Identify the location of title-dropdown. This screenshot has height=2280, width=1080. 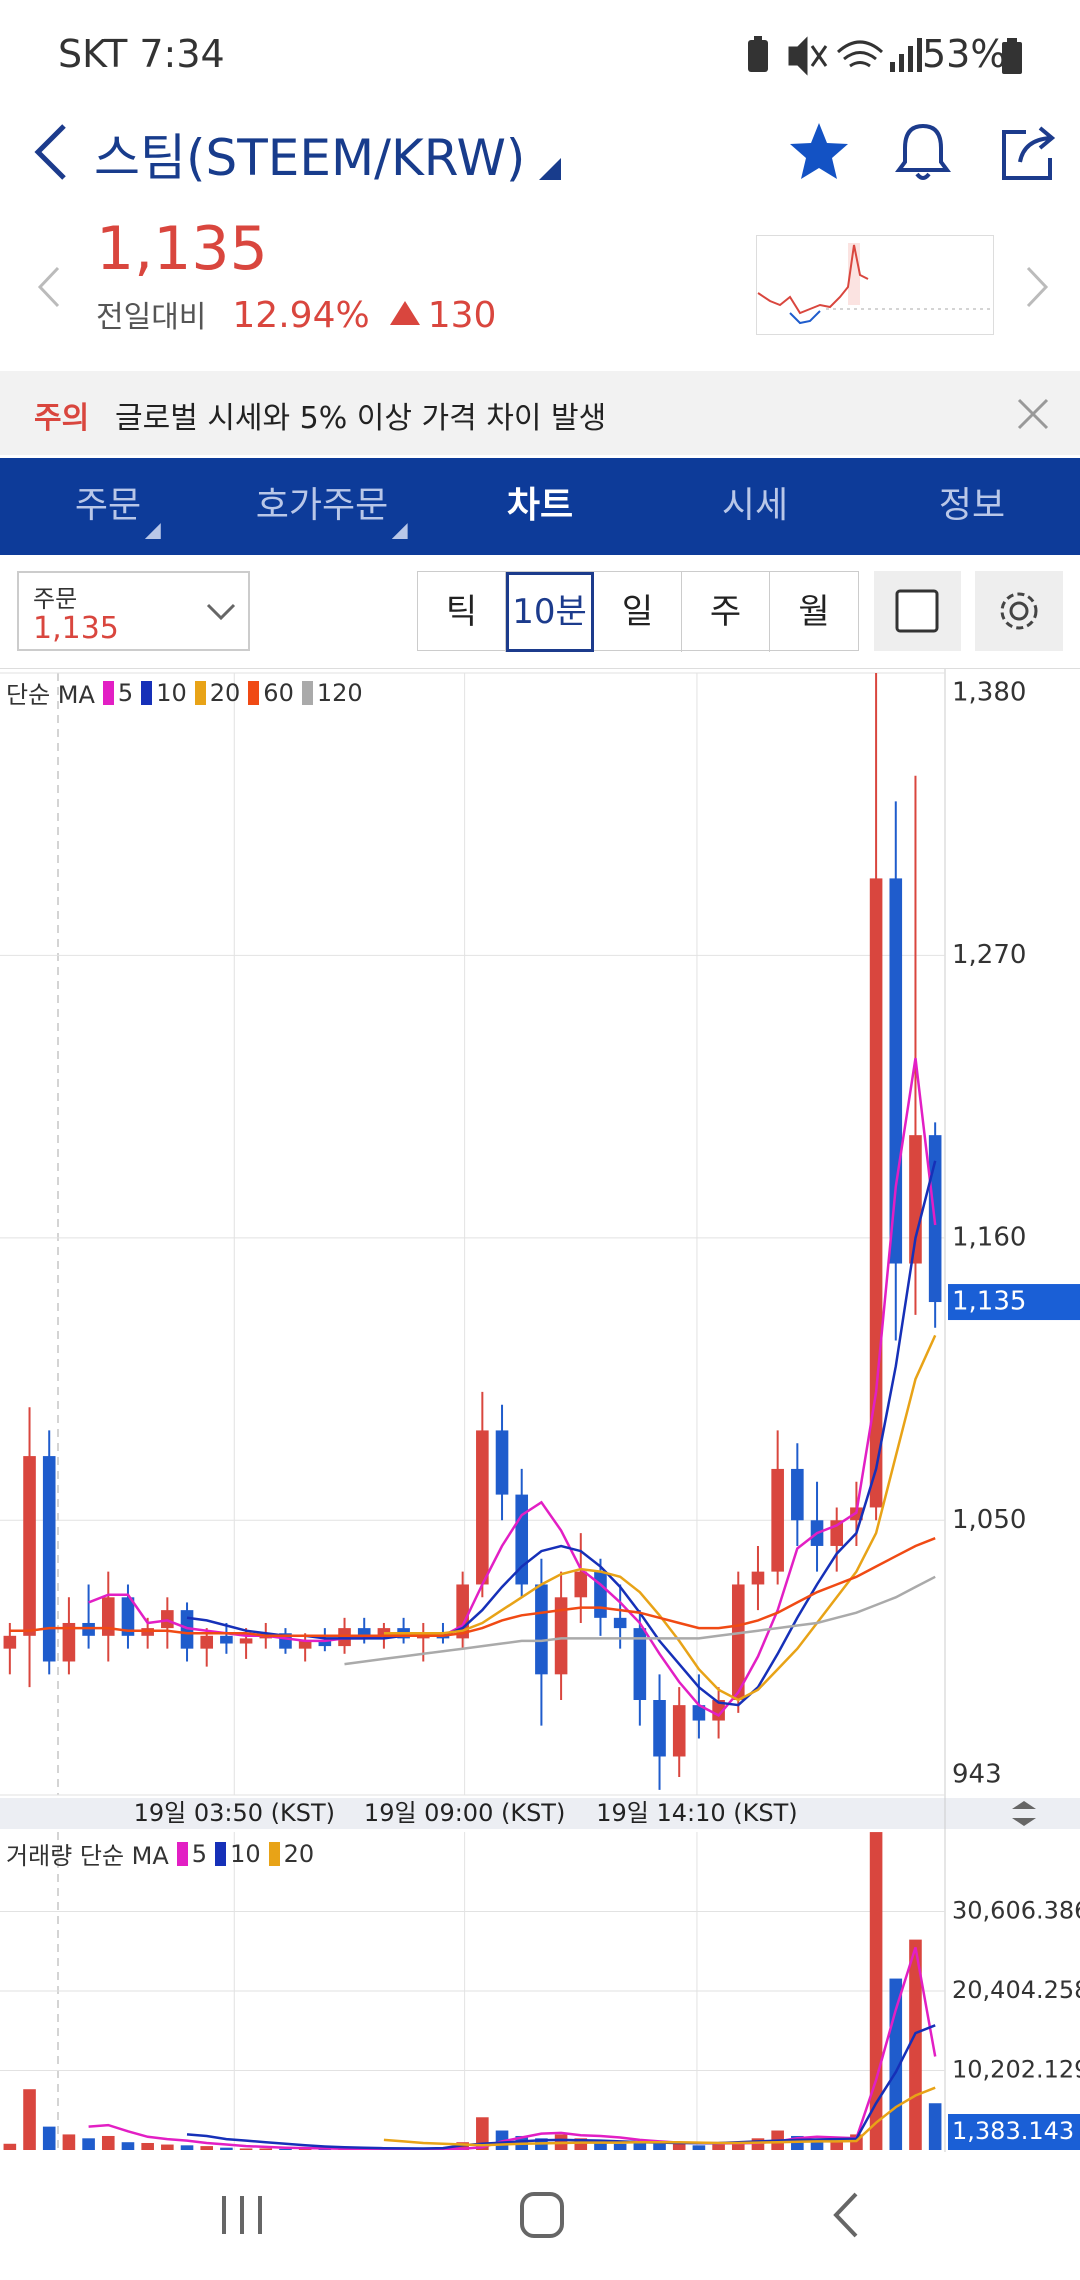
(550, 169).